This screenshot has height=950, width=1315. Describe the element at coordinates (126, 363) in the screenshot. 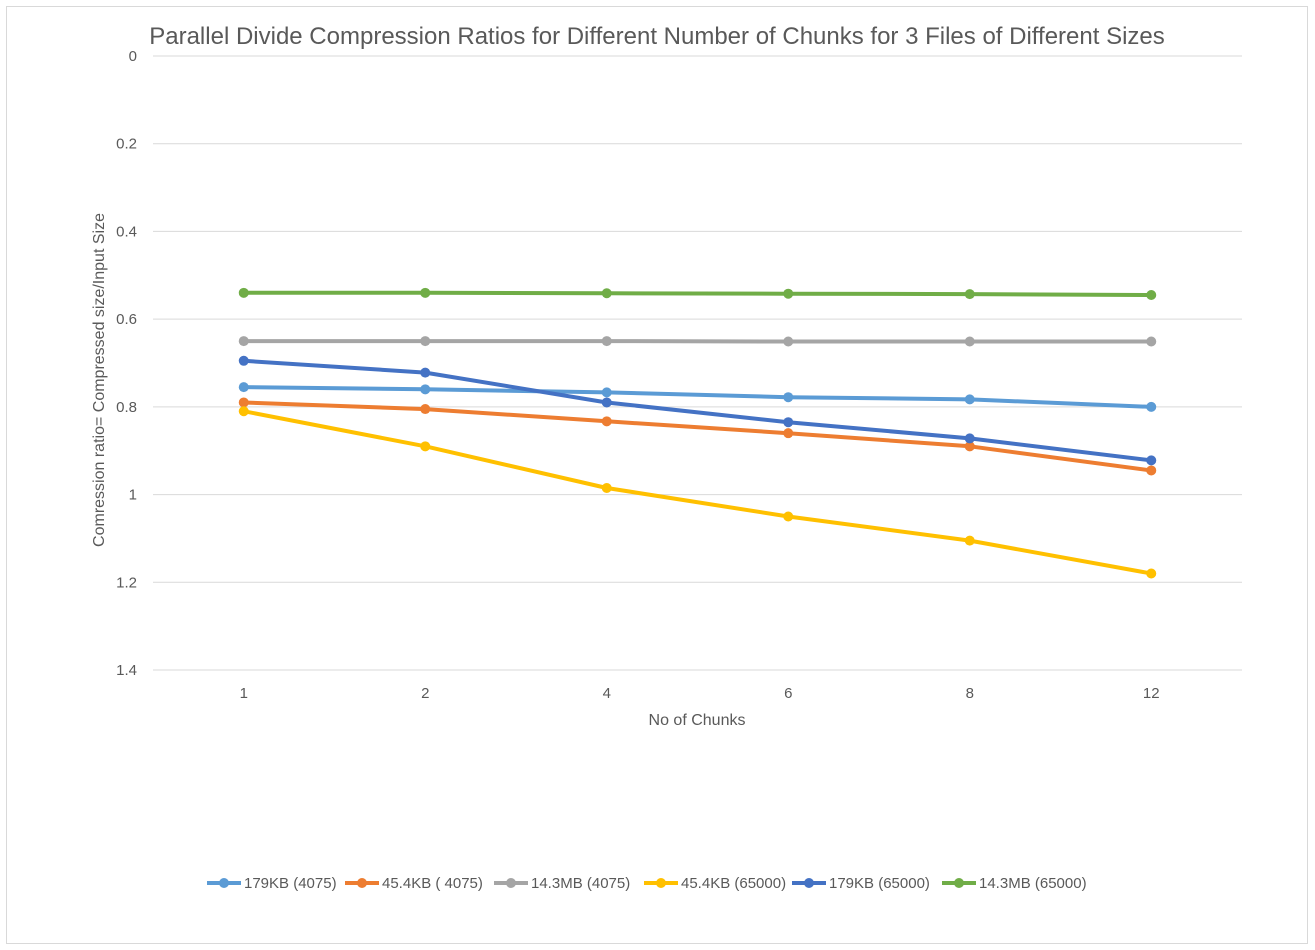

I see `y-axis-ticks: 0 0.2 0.4 0.6 0.8 1 1.2 1.4` at that location.